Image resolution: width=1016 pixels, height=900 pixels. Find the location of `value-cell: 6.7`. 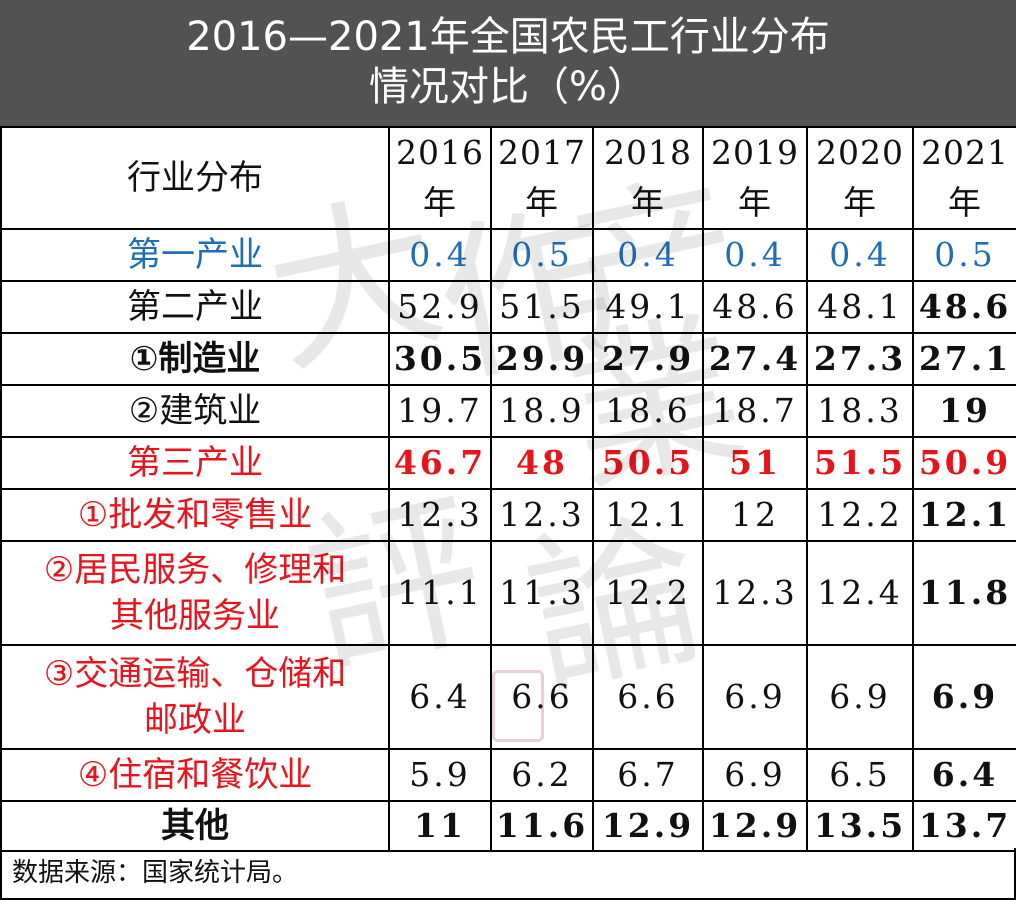

value-cell: 6.7 is located at coordinates (648, 775).